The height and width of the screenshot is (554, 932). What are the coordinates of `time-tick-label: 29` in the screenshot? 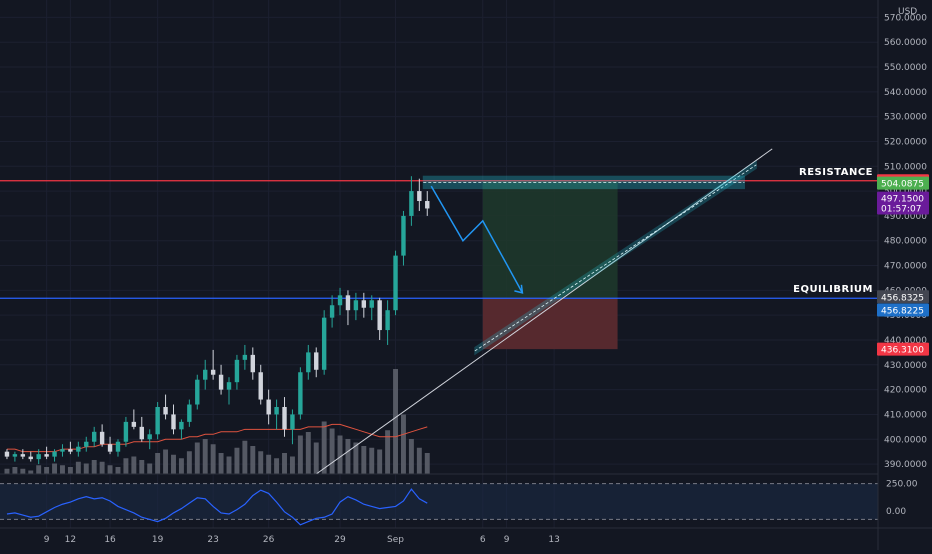 It's located at (340, 540).